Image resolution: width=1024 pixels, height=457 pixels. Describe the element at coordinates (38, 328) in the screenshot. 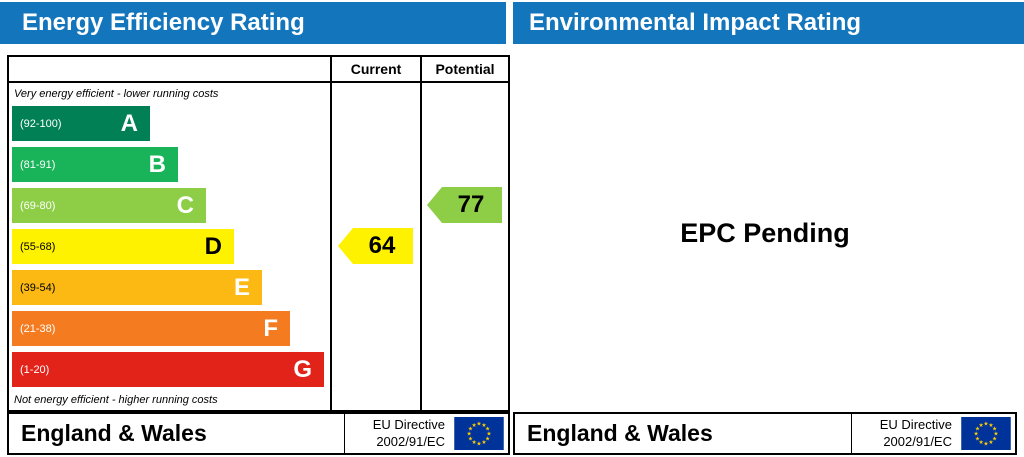

I see `band-range: (21-38)` at that location.